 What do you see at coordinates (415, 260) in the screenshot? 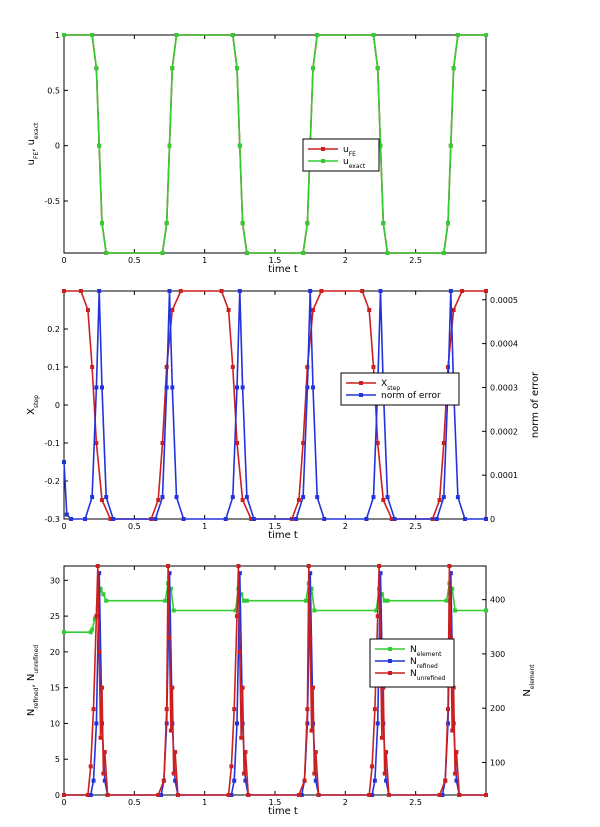
I see `x-tick-label: 2.5` at bounding box center [415, 260].